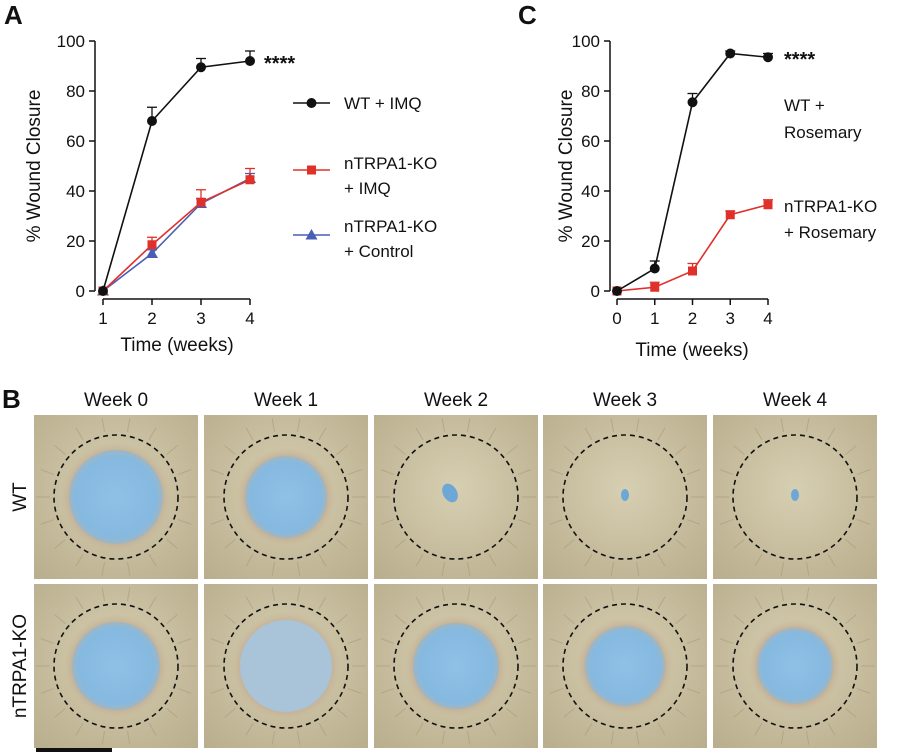 This screenshot has height=754, width=900. I want to click on photo-column-header: Week 3, so click(625, 400).